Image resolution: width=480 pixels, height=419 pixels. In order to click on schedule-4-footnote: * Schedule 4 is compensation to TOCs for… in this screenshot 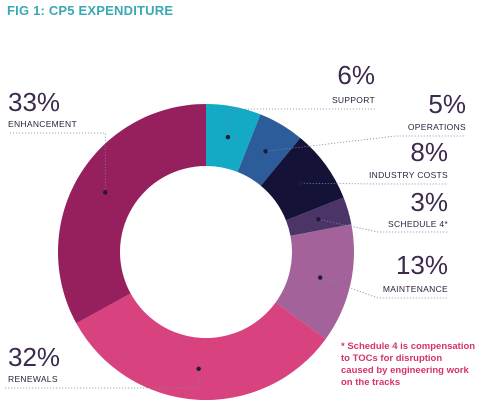, I will do `click(408, 364)`.